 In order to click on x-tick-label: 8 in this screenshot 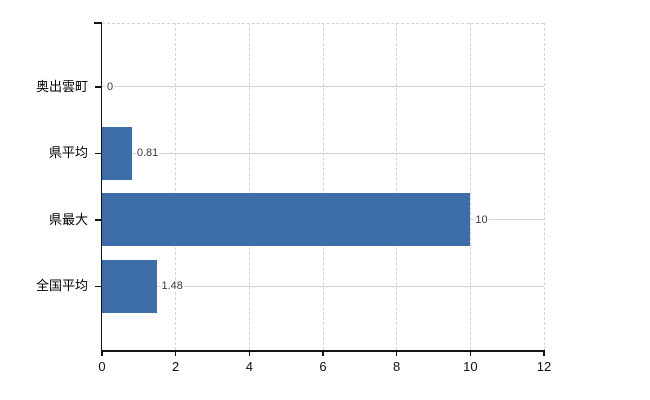, I will do `click(397, 366)`.